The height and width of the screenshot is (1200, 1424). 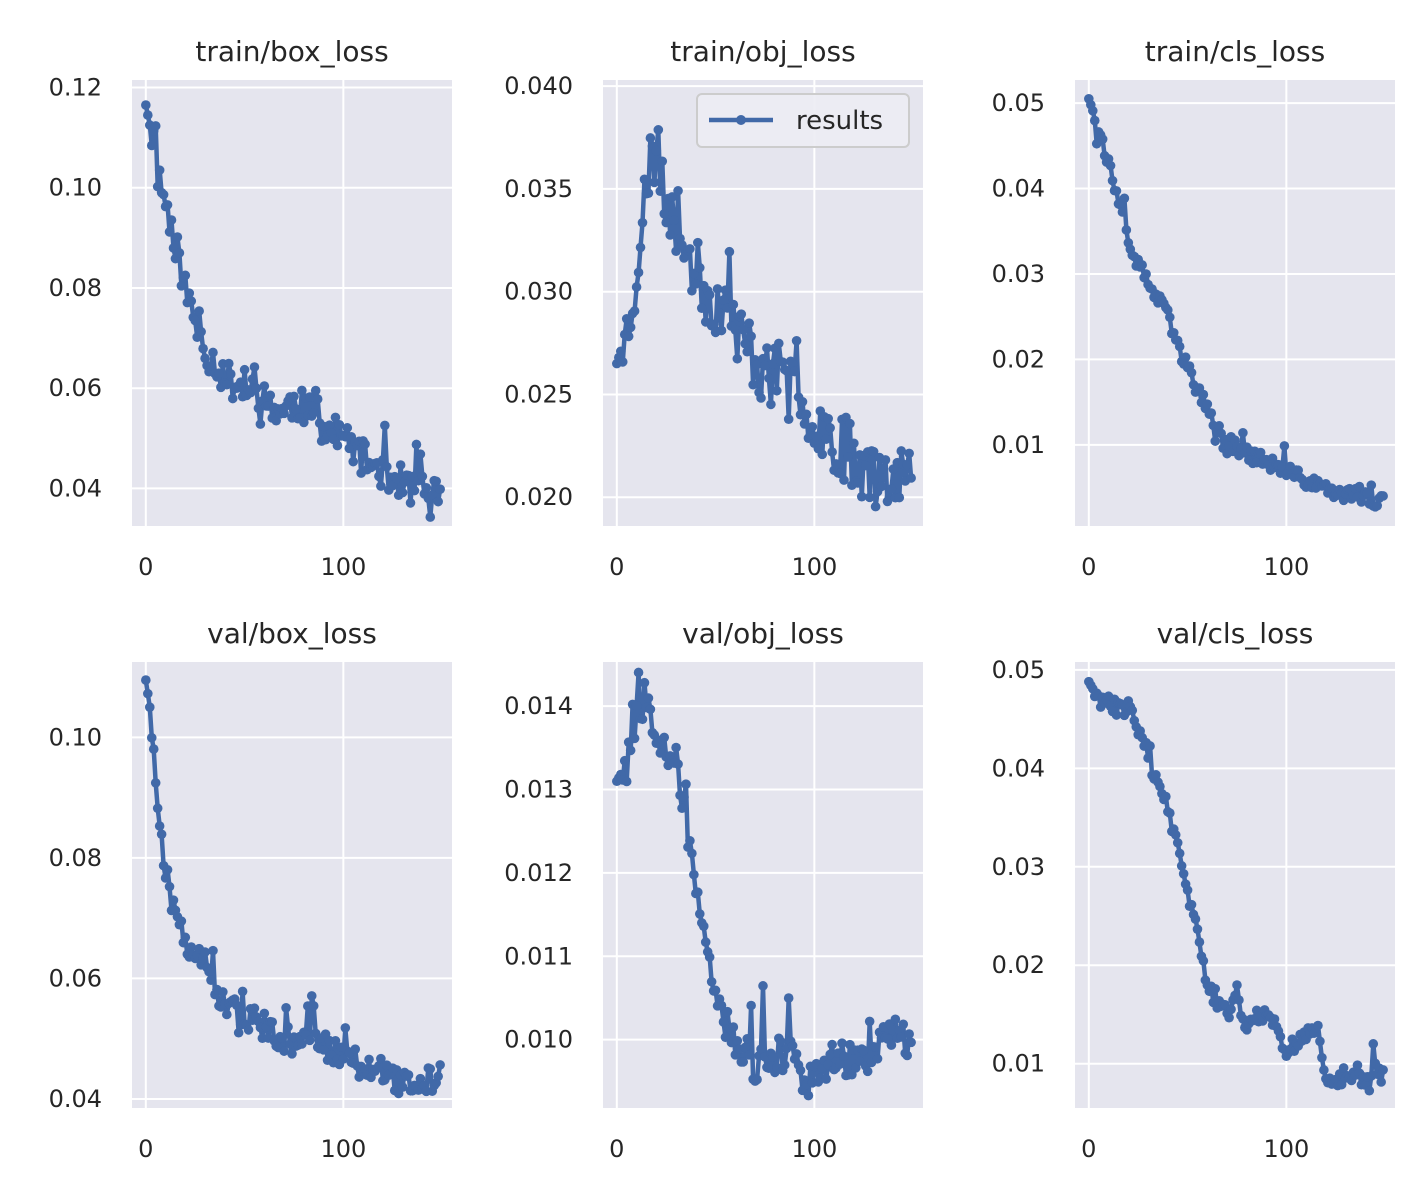 I want to click on chart-panel: 0.04 0.06 0.08 0.10 0 100 val/box_loss, so click(x=250, y=890).